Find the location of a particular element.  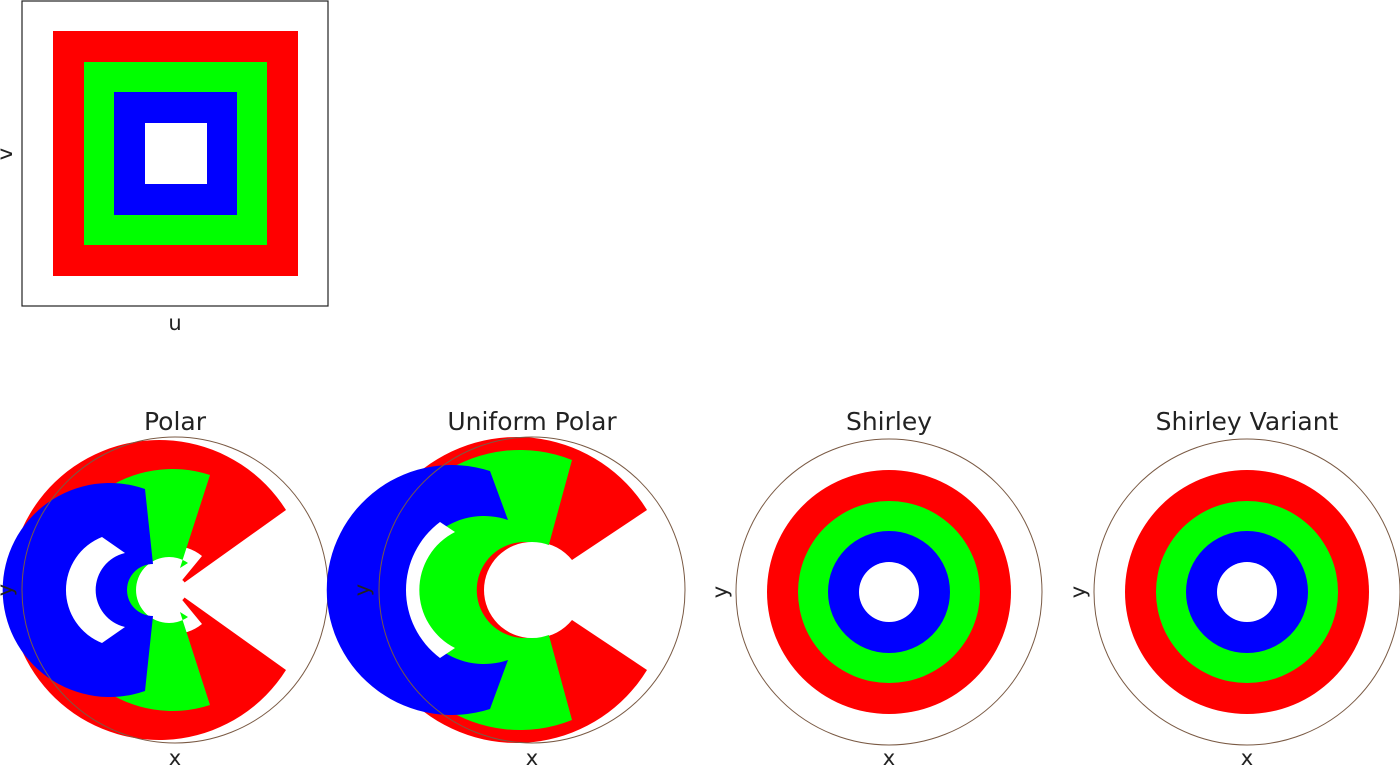

uv-ylabel: v is located at coordinates (8, 154).